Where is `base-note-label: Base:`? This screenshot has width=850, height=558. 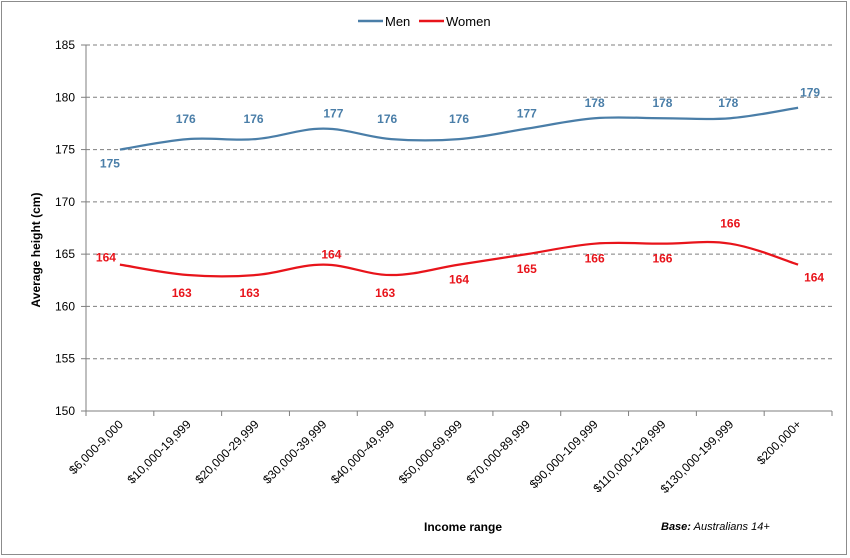 base-note-label: Base: is located at coordinates (676, 527).